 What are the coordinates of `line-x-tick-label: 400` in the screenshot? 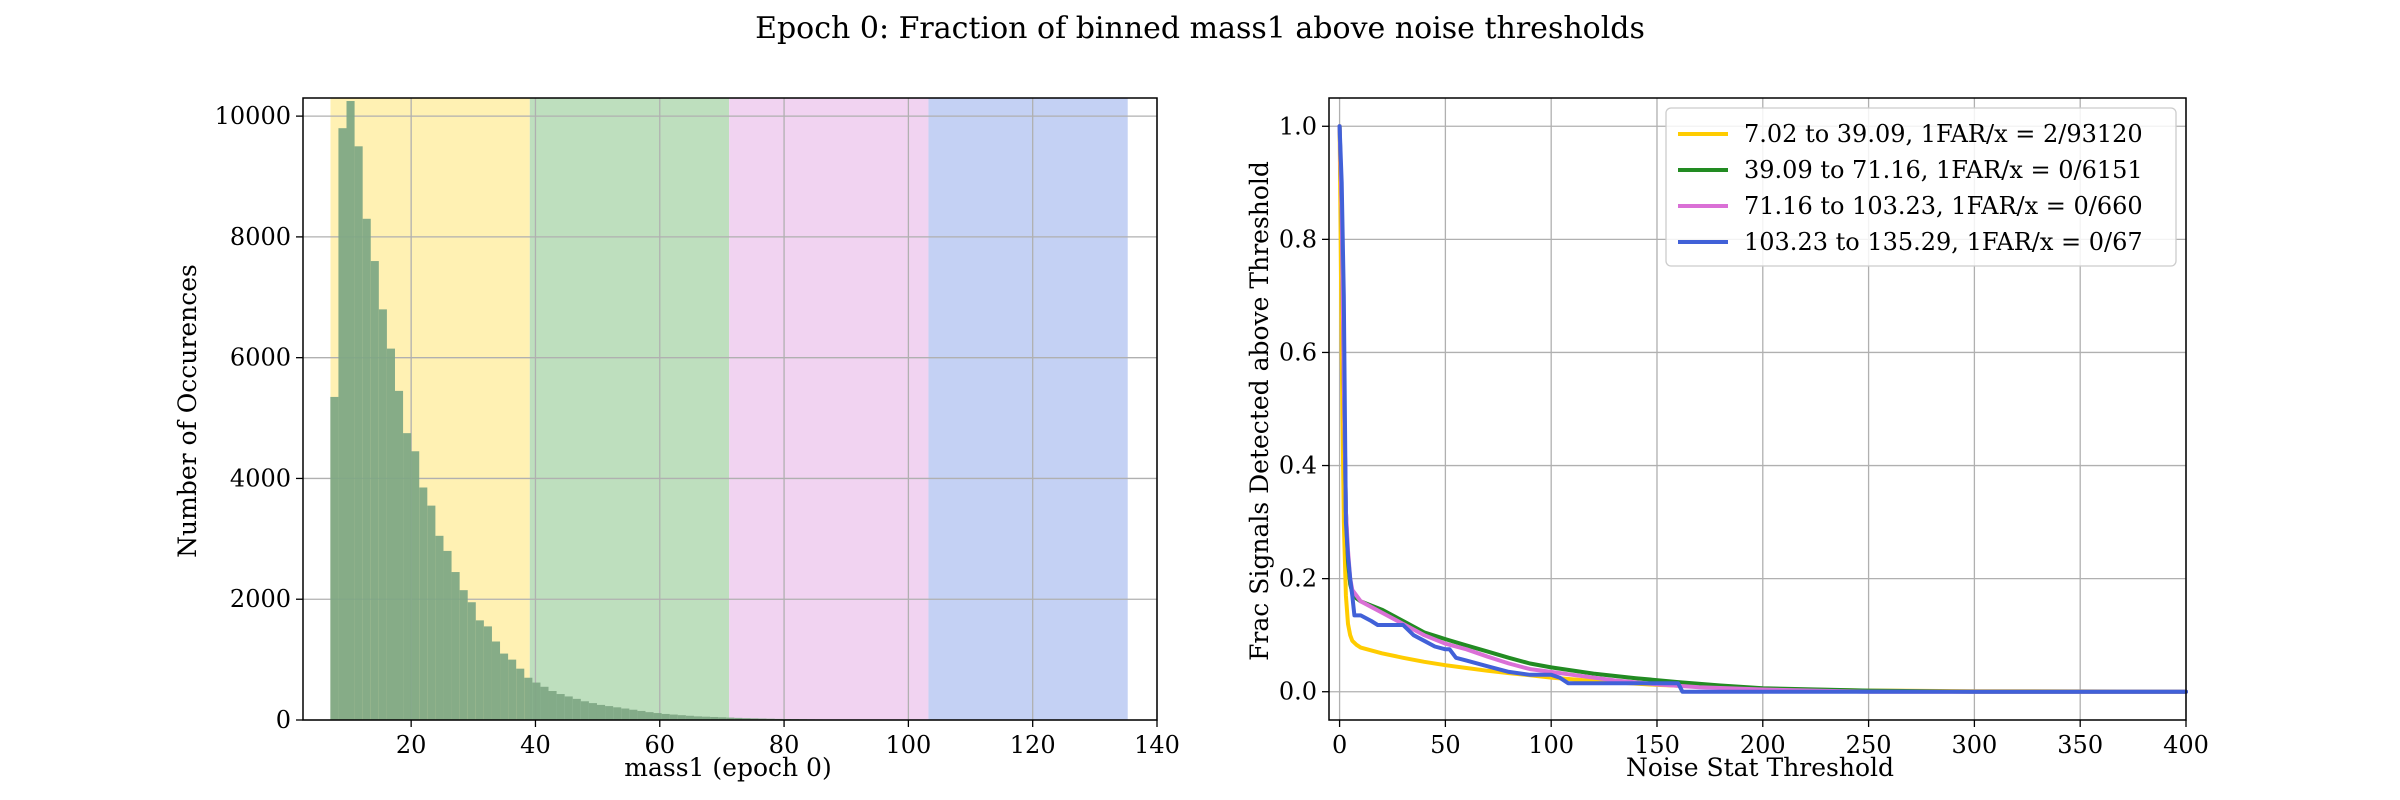 It's located at (2186, 745).